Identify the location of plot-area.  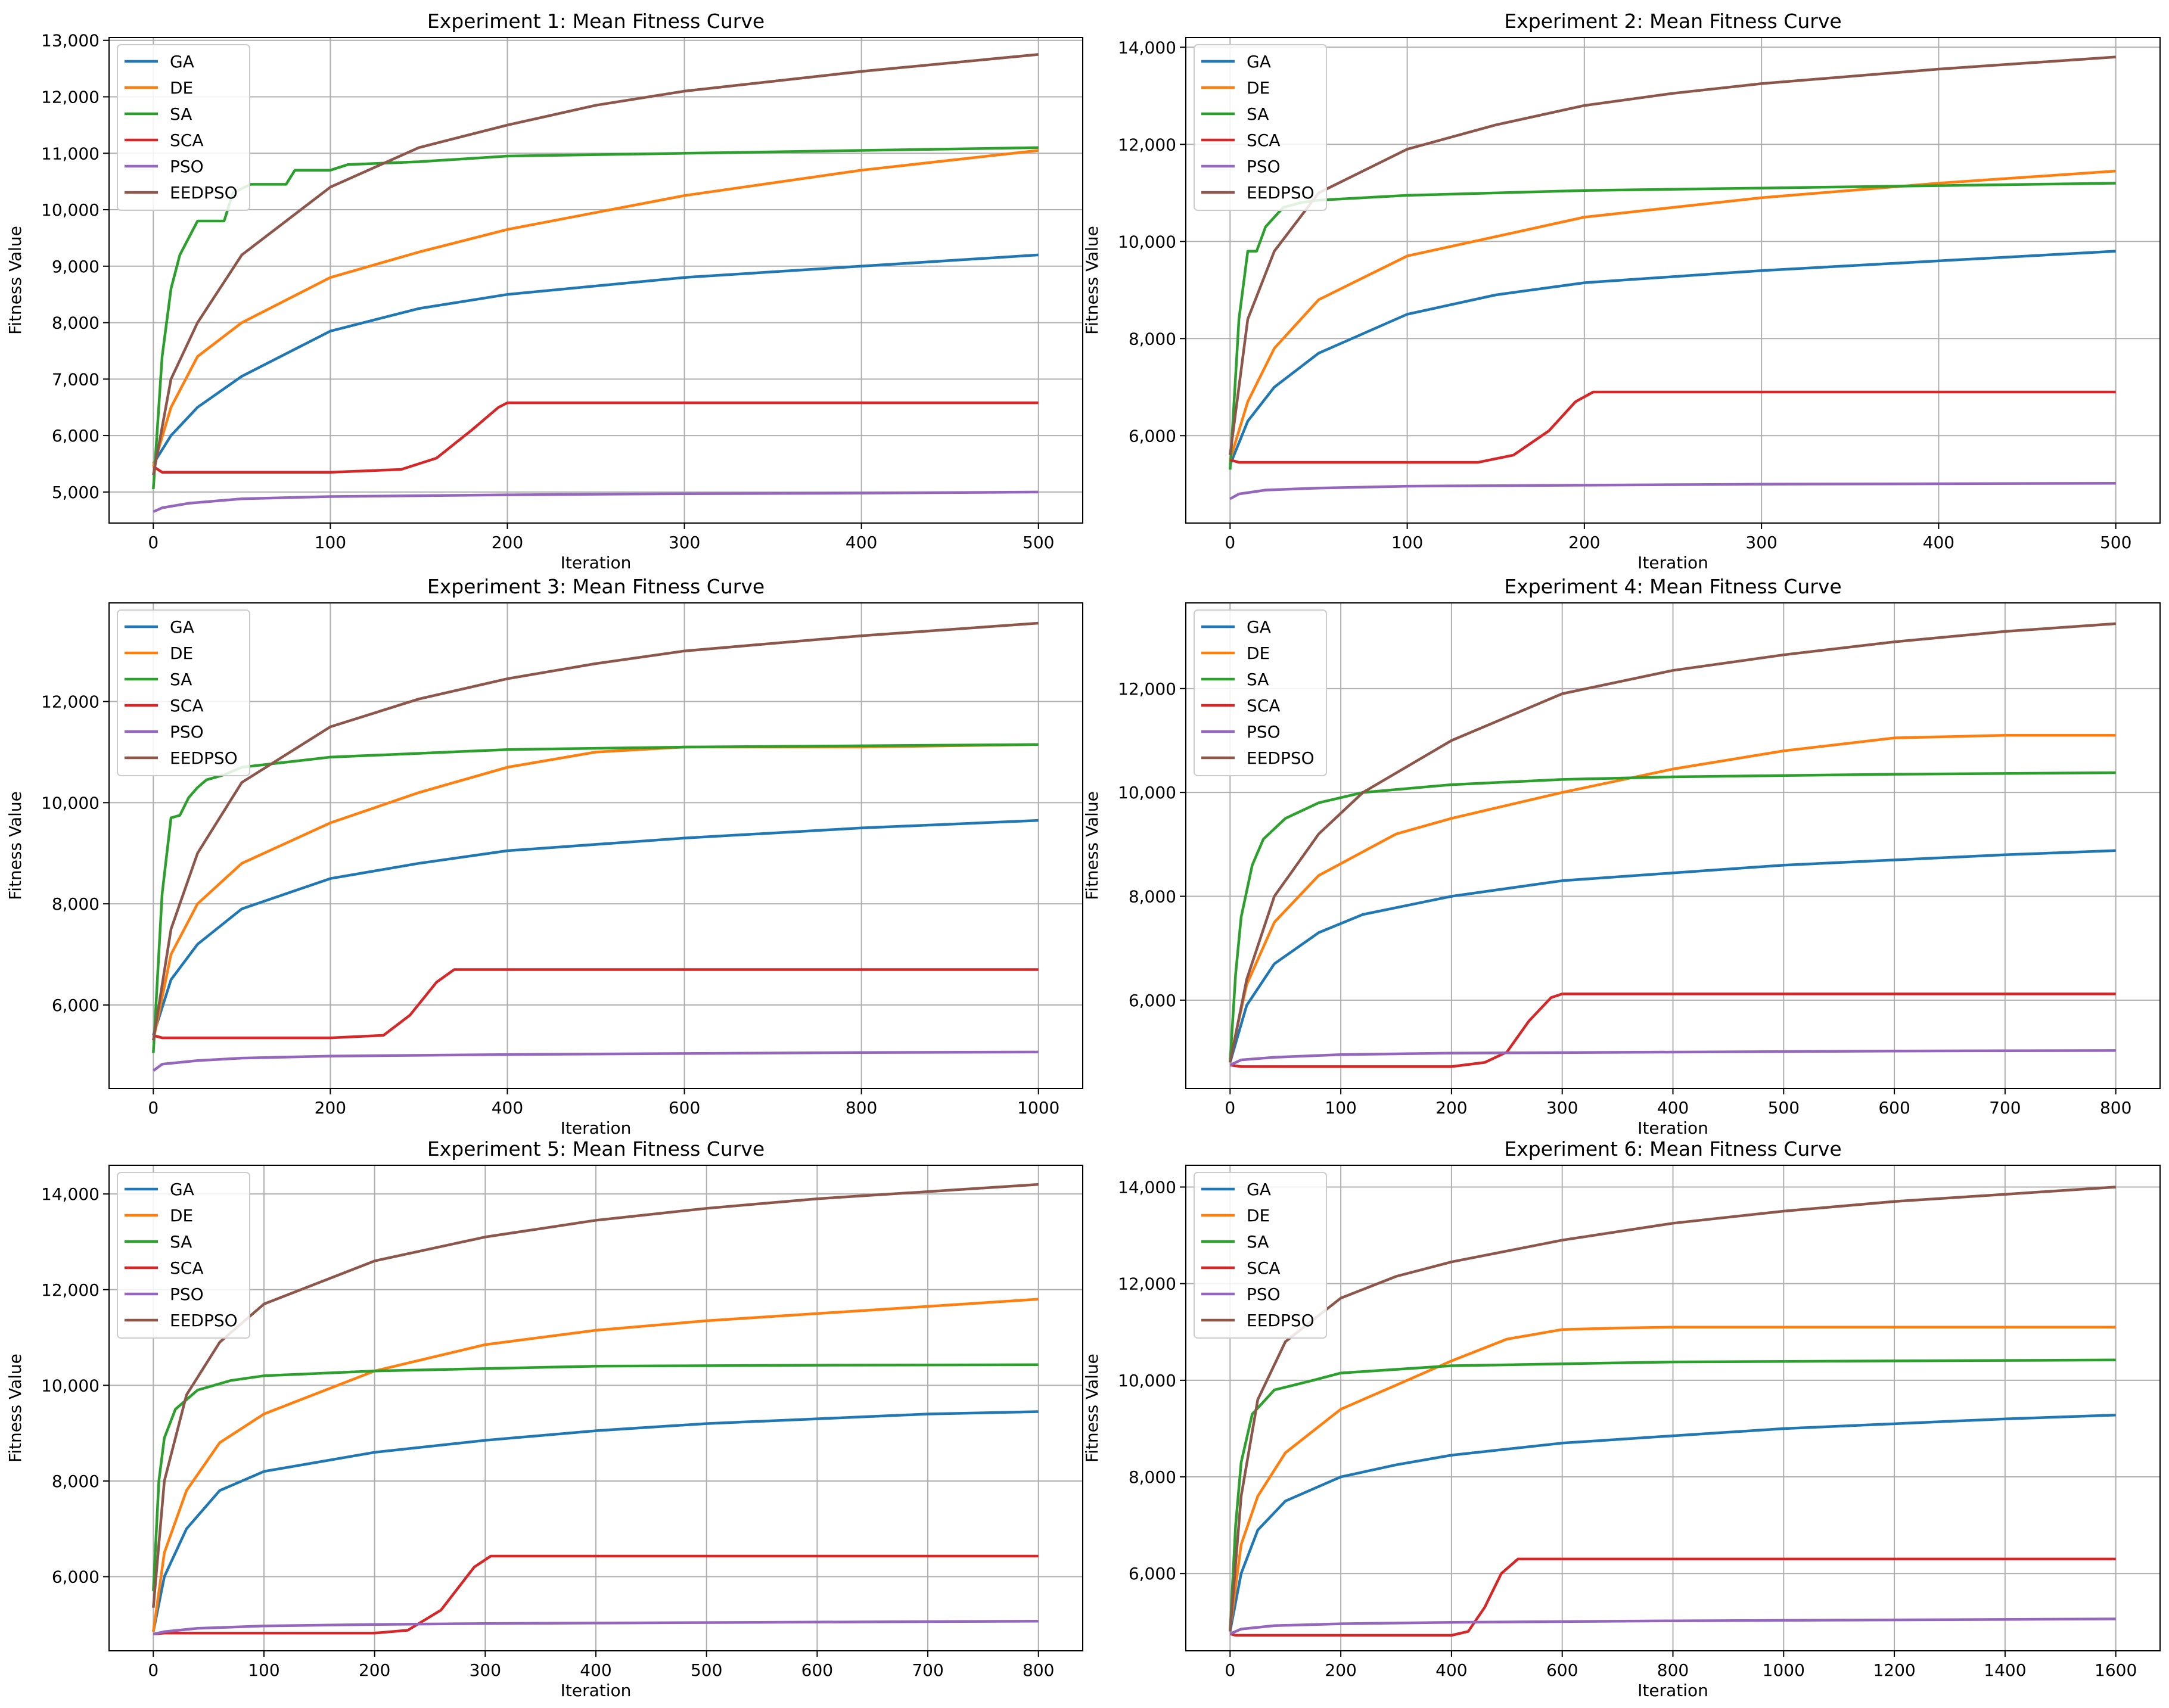
(596, 280).